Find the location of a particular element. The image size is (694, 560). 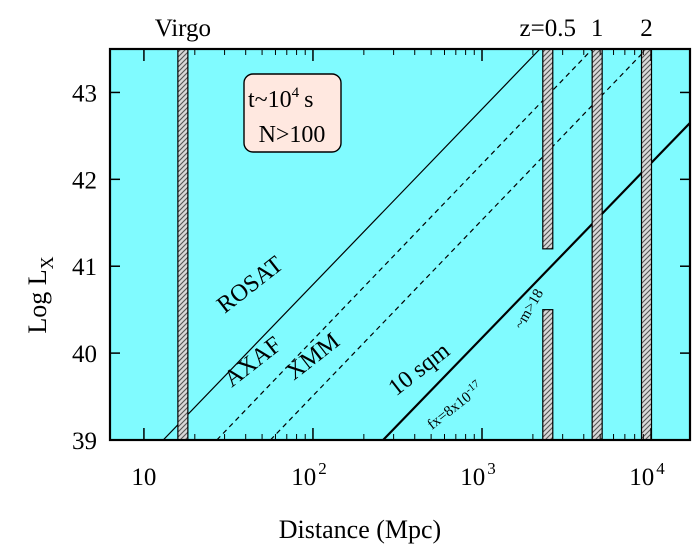

x-tick-label-exponent: 4 is located at coordinates (660, 468).